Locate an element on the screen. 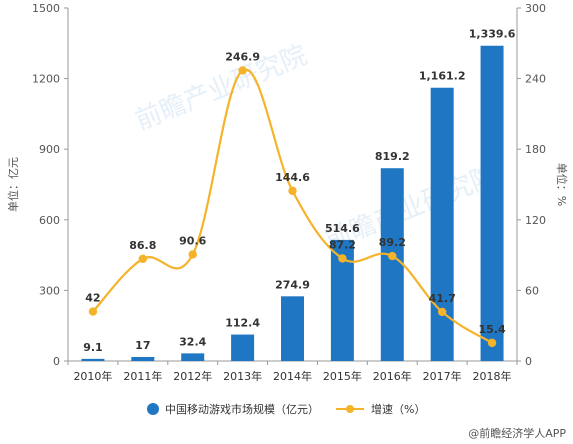 The width and height of the screenshot is (573, 444). bar-value-label: 1,161.2 is located at coordinates (442, 76).